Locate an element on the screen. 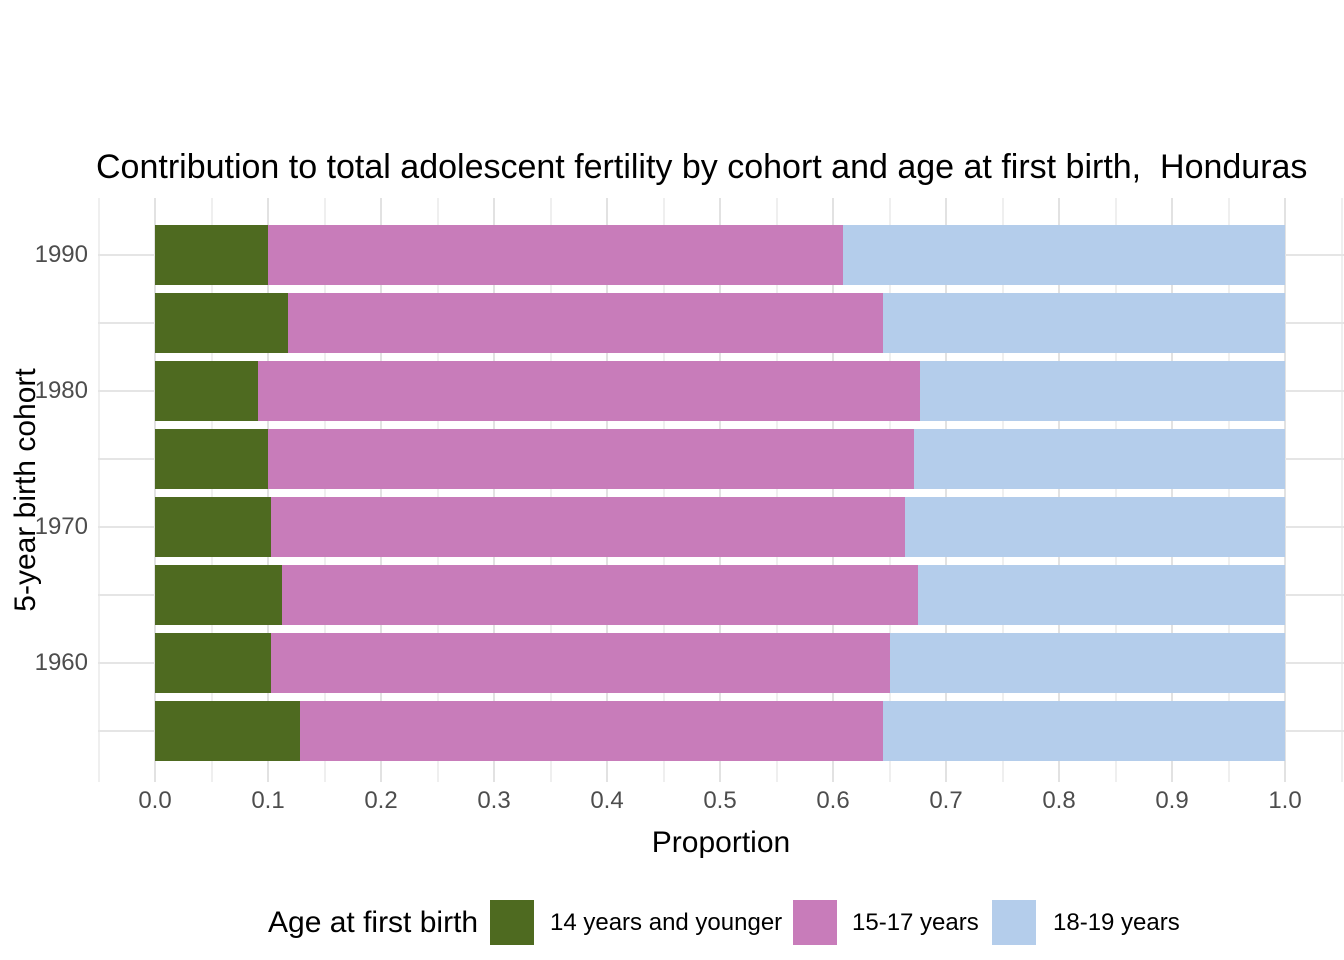  x-tick-label: 0.4 is located at coordinates (607, 800).